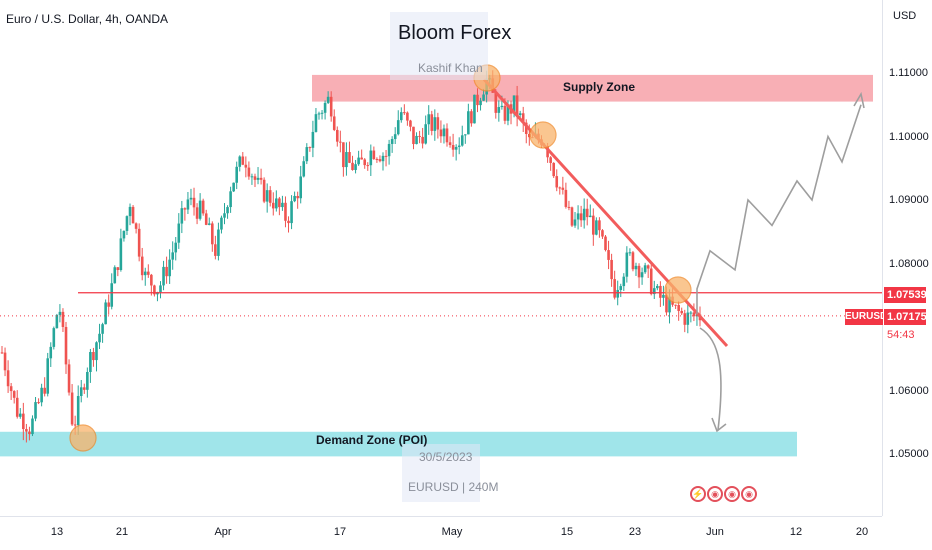 Image resolution: width=932 pixels, height=550 pixels. I want to click on bullish-projection-path, so click(779, 209).